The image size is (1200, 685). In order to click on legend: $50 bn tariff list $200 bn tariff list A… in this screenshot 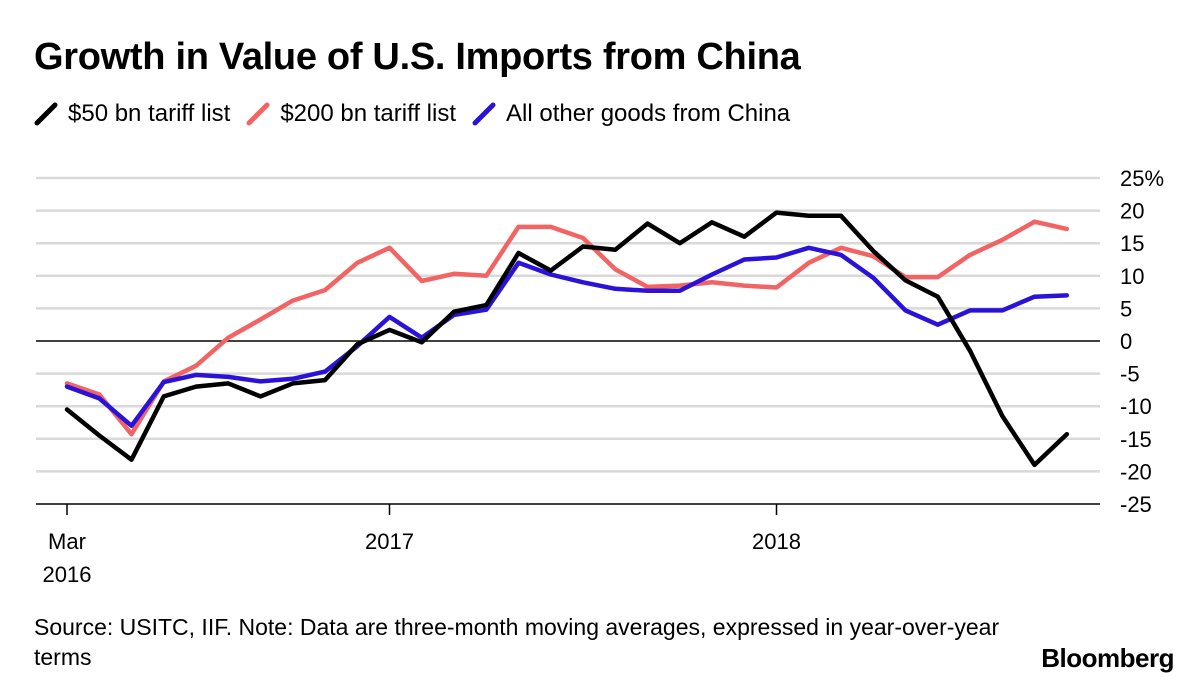, I will do `click(420, 114)`.